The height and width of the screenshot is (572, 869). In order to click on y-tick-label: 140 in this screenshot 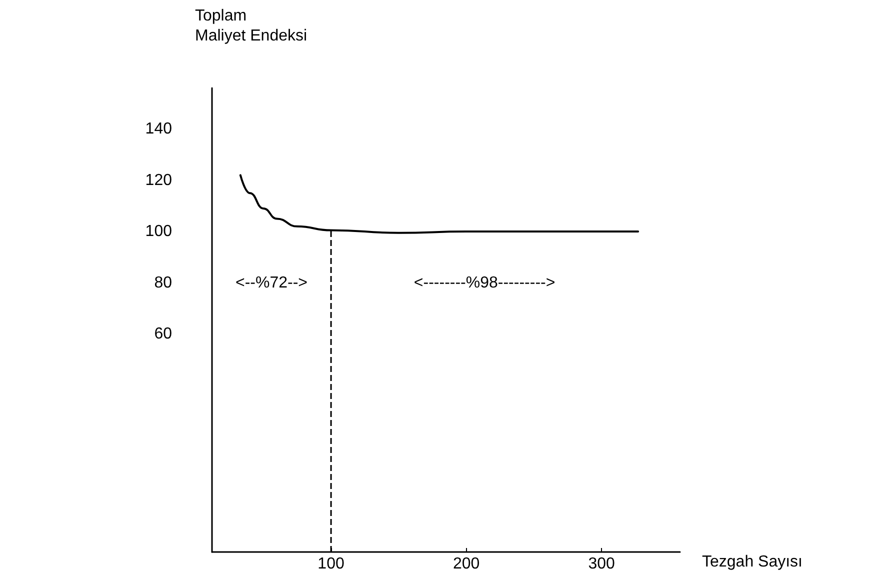, I will do `click(158, 129)`.